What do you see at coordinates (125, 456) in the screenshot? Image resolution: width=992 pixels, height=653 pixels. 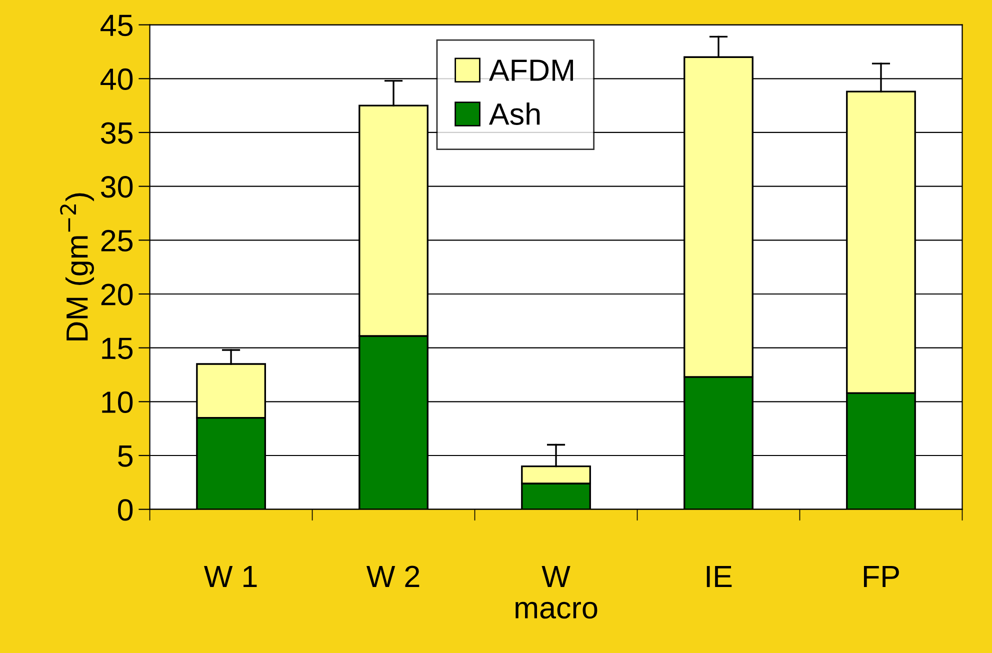 I see `y-tick-label: 5` at bounding box center [125, 456].